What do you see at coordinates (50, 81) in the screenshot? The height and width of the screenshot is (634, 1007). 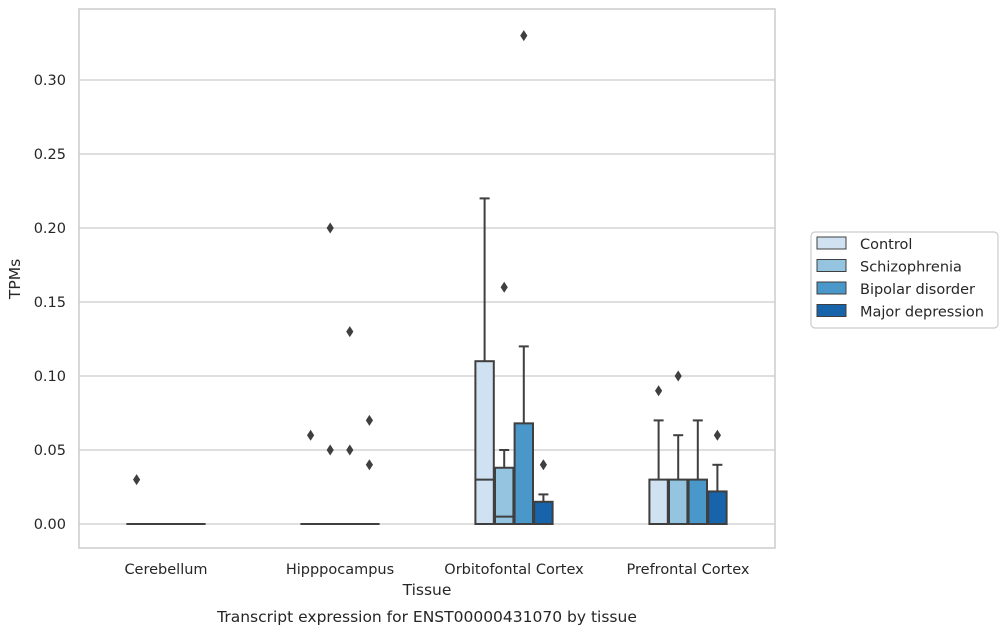 I see `y-tick-label: 0.30` at bounding box center [50, 81].